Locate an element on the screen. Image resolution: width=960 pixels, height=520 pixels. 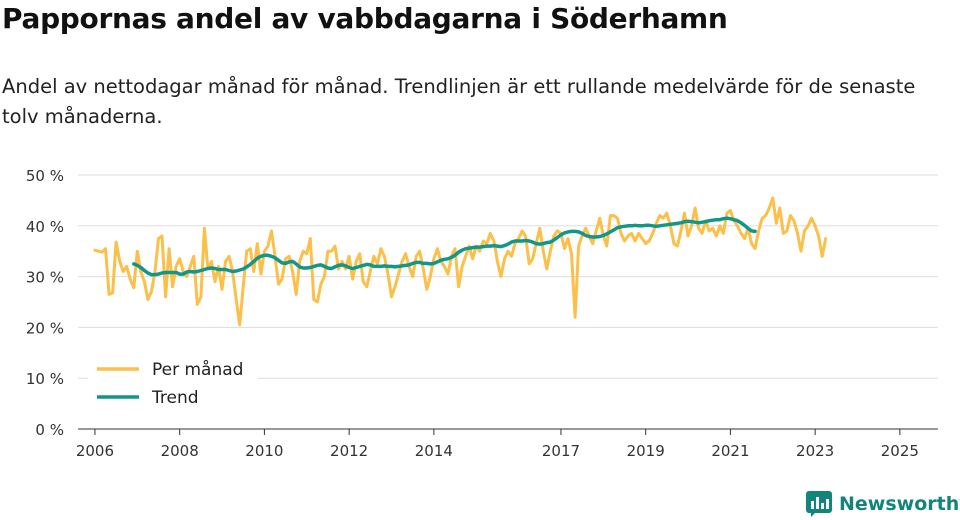
y-axis-ticks: 0 % 10 % 20 % 30 % 40 % 50 % is located at coordinates (45, 303).